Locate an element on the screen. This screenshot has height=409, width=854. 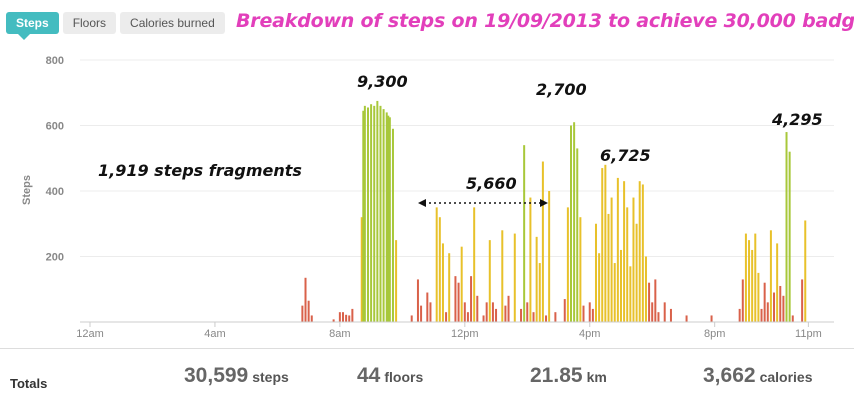
x-tick-label: 4pm is located at coordinates (589, 334).